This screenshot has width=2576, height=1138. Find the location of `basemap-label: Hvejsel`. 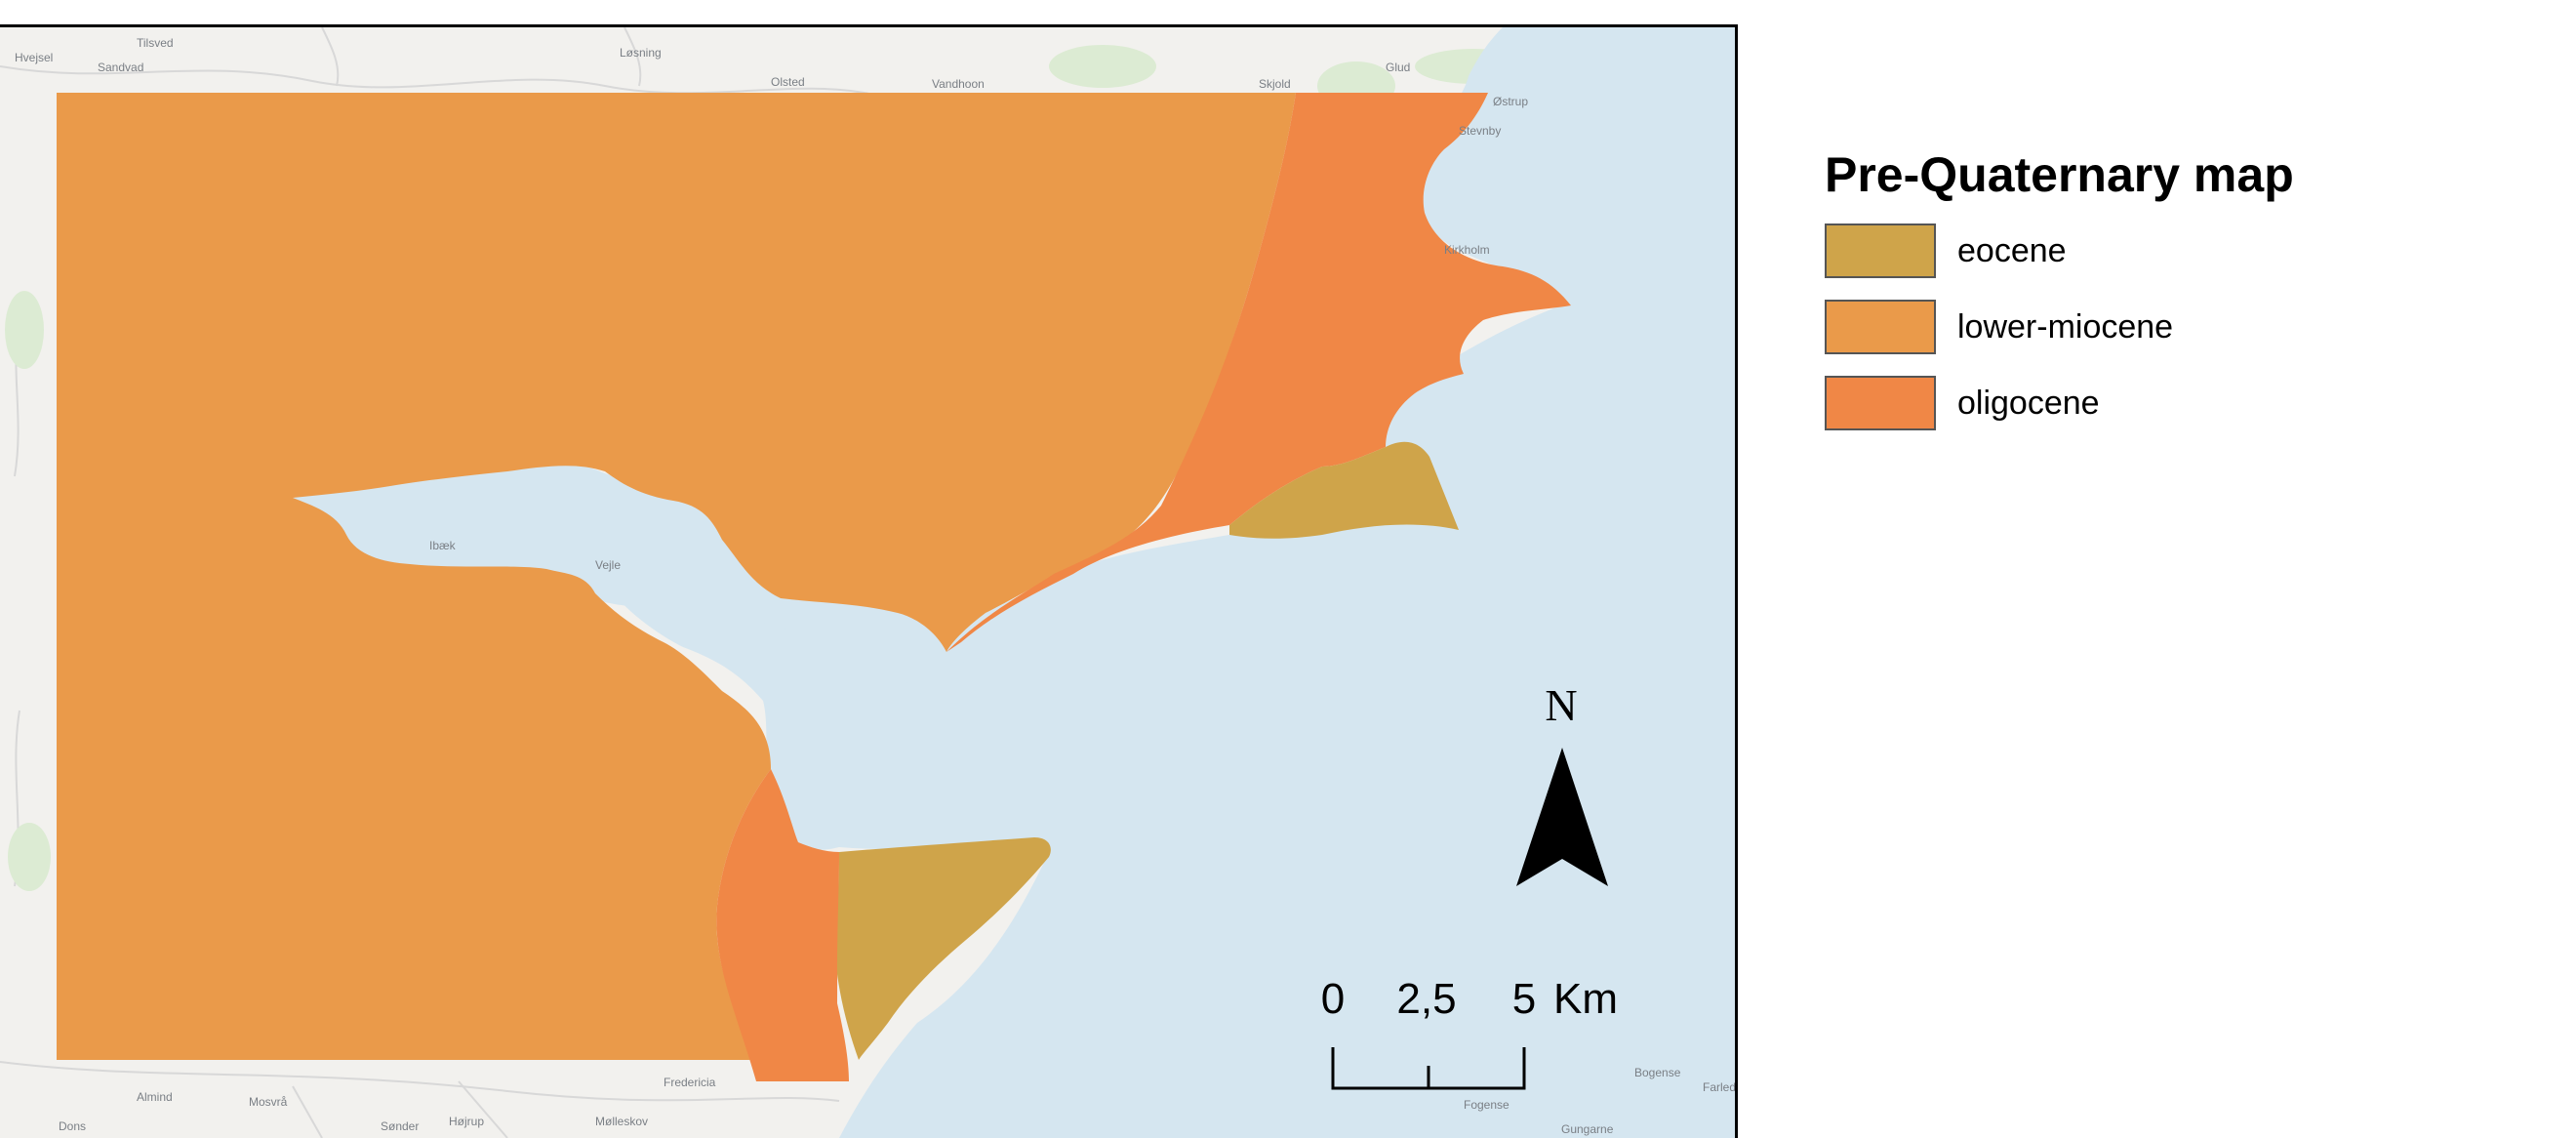

basemap-label: Hvejsel is located at coordinates (34, 58).